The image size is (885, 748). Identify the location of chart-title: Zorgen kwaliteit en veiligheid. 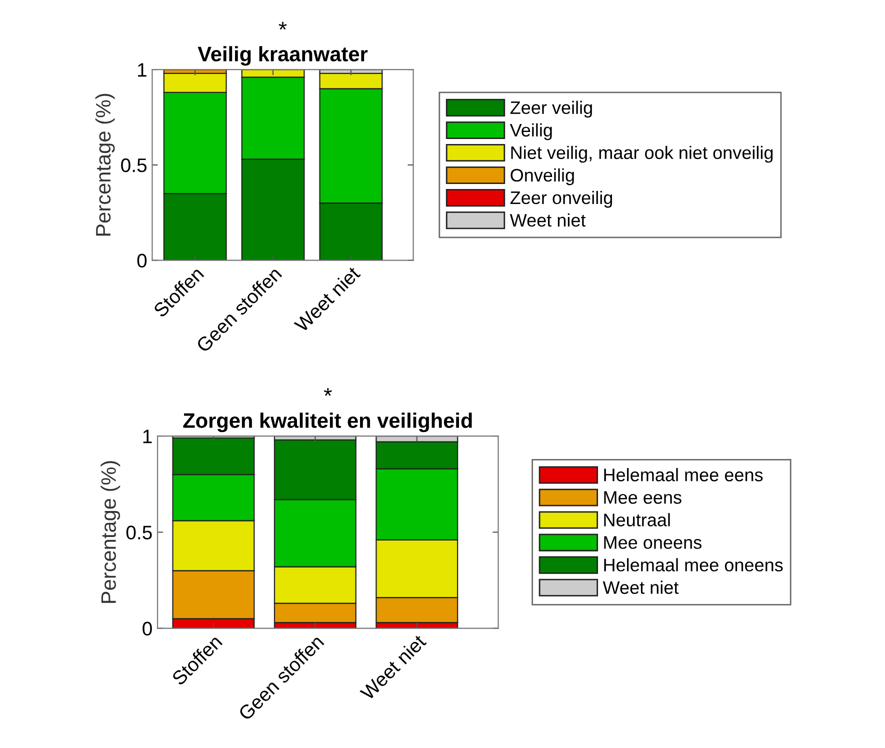
(327, 422).